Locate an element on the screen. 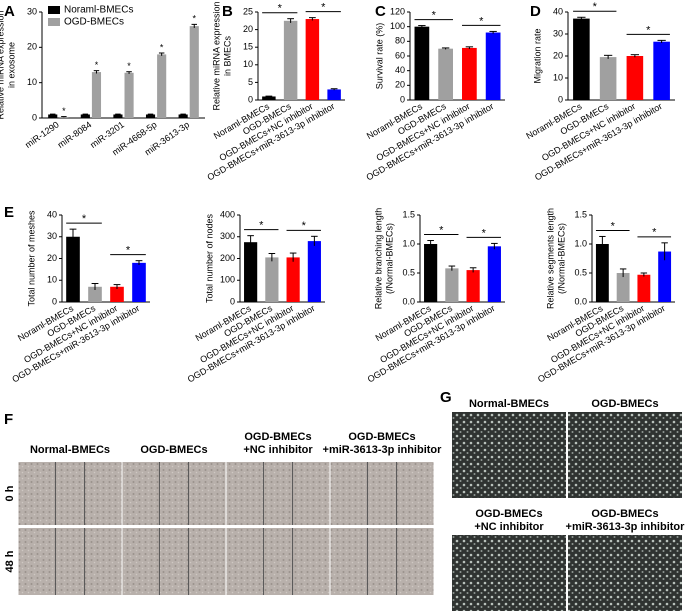  y-tick-label: 0.5 is located at coordinates (408, 272).